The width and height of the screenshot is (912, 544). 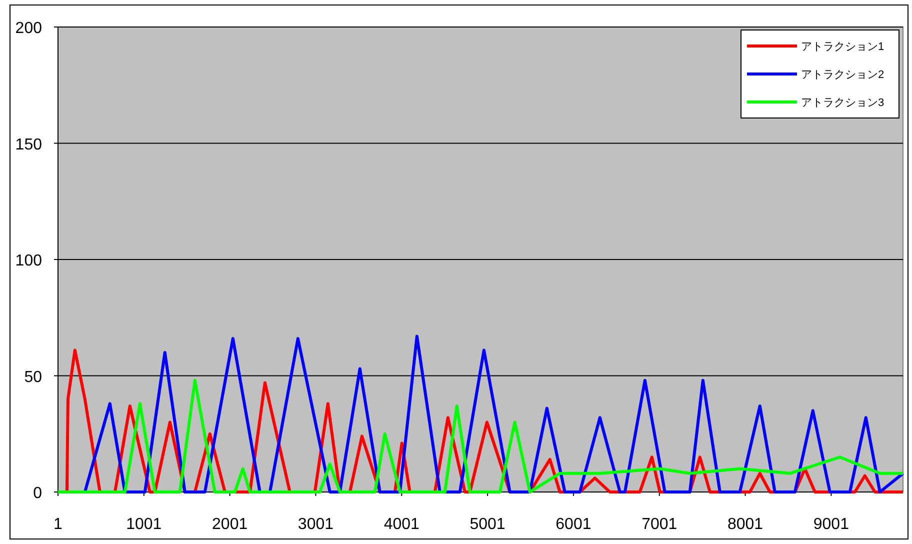 What do you see at coordinates (144, 524) in the screenshot?
I see `x-tick-label: 1001` at bounding box center [144, 524].